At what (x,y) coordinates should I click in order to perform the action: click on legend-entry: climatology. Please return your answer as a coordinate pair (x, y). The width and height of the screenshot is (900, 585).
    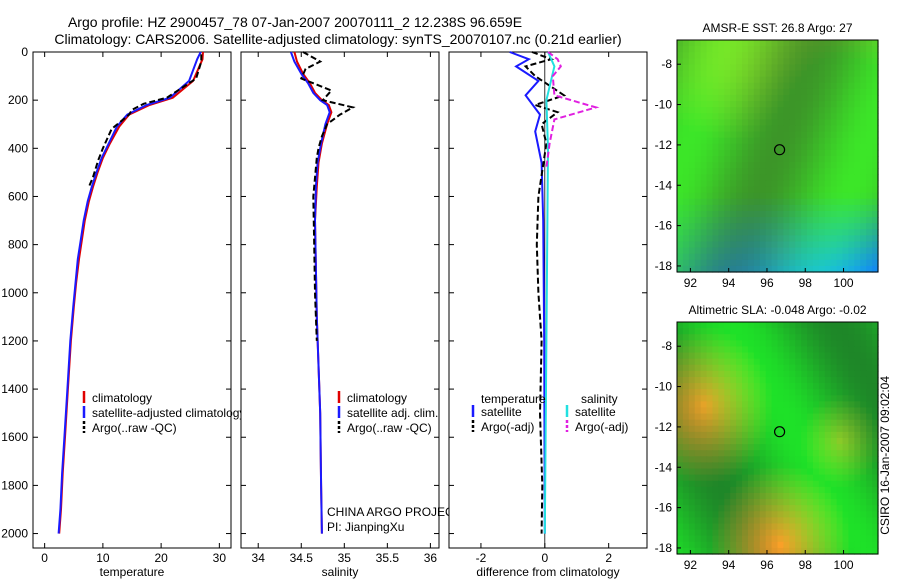
    Looking at the image, I should click on (377, 398).